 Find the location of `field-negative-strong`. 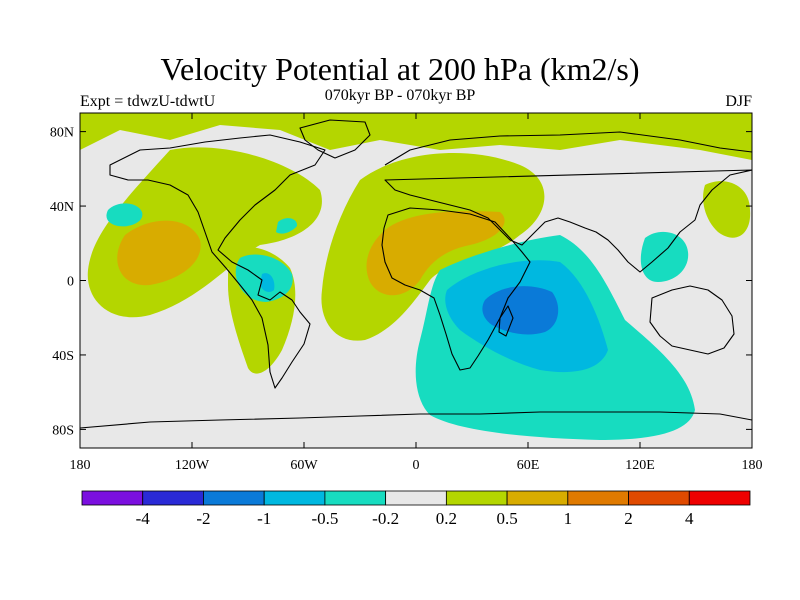

field-negative-strong is located at coordinates (520, 310).